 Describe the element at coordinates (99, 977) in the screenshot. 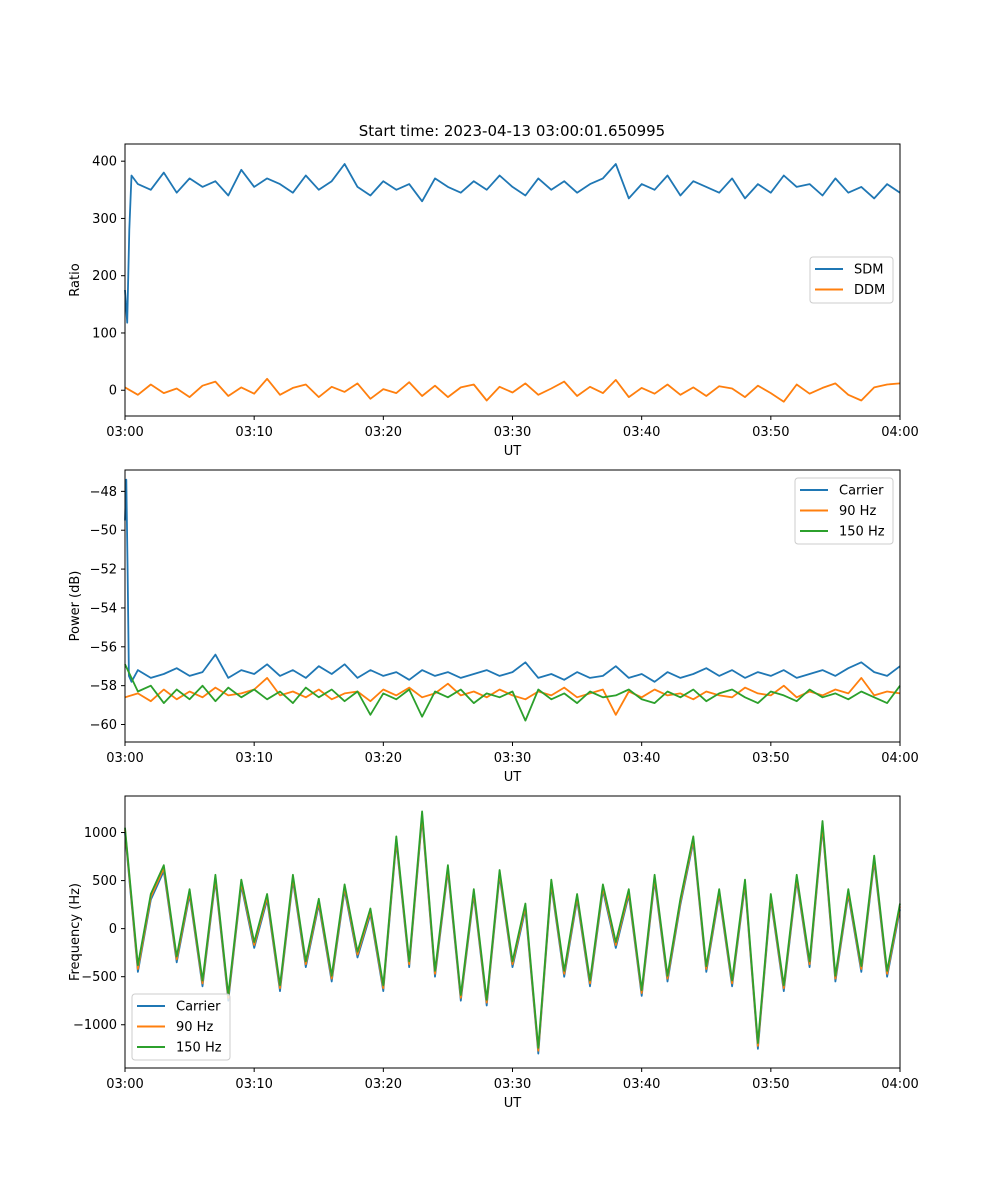

I see `y-tick-label: −500` at that location.